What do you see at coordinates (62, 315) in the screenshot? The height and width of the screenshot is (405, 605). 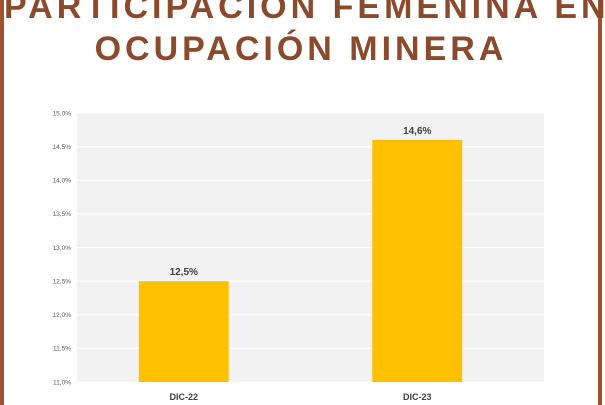 I see `y-tick-label: 12,0%` at bounding box center [62, 315].